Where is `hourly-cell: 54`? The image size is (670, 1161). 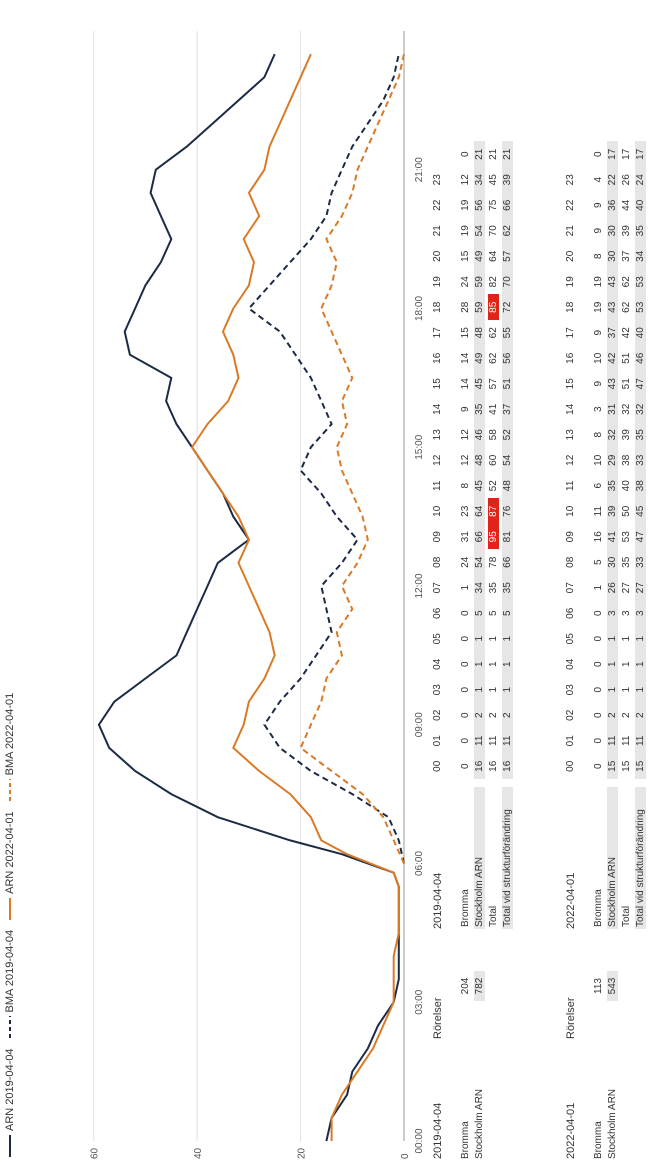 hourly-cell: 54 is located at coordinates (479, 231).